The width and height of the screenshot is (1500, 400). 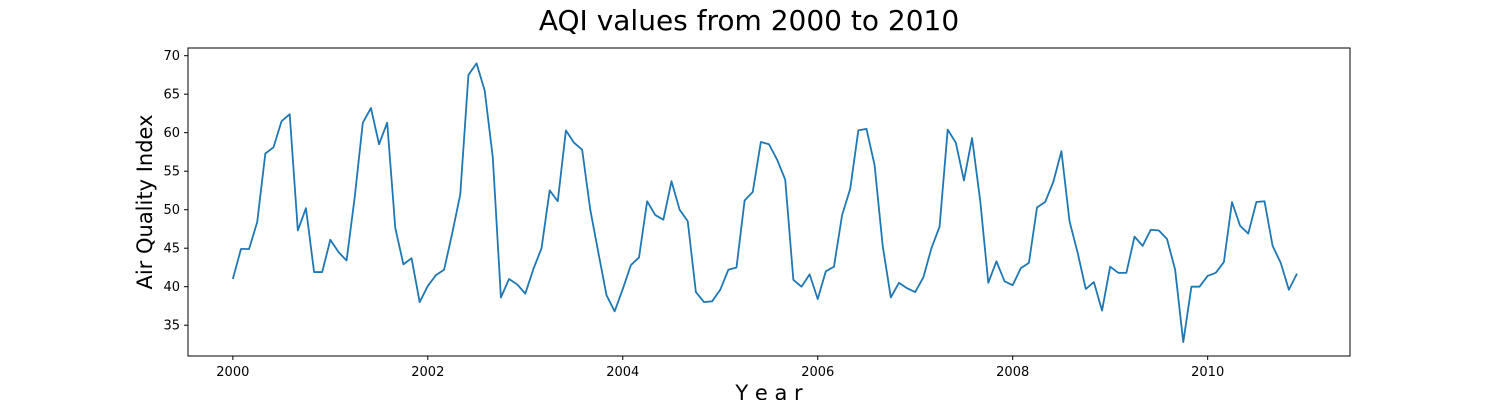 I want to click on y-tick-label: 40, so click(x=171, y=287).